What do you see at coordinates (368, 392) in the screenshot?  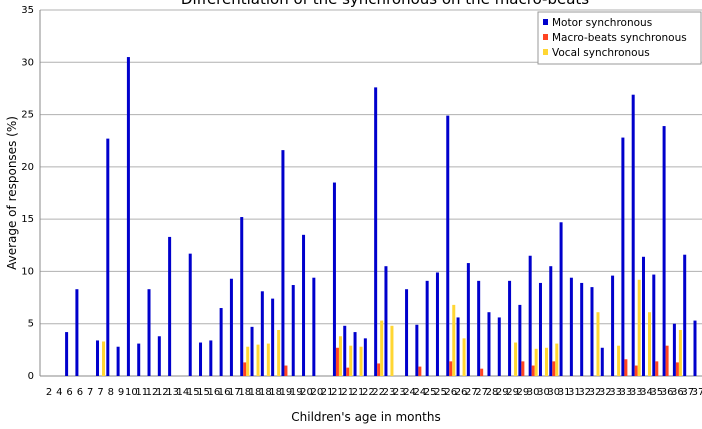 I see `x-tick-label: 22` at bounding box center [368, 392].